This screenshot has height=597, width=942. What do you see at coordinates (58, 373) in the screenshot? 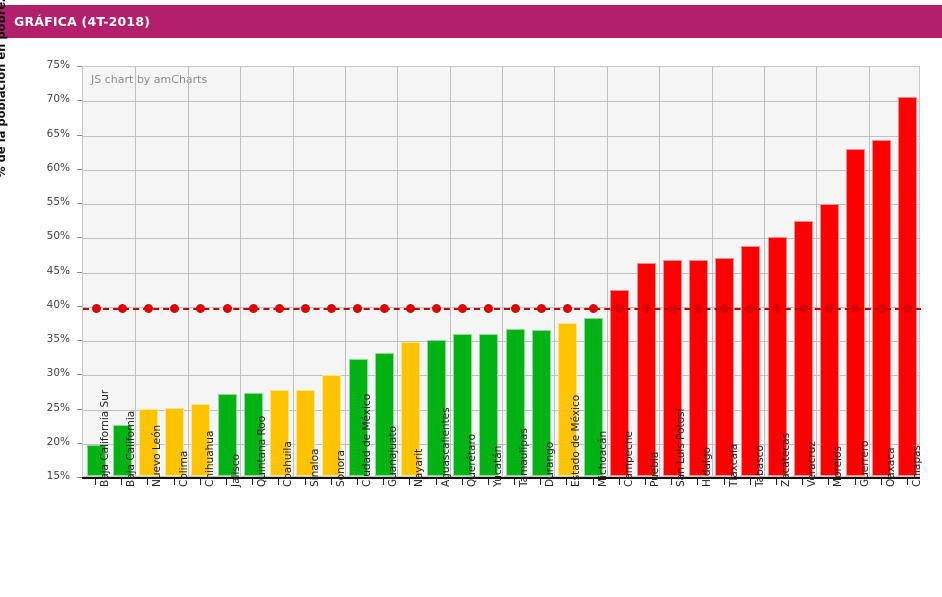
I see `y-axis-tick-label: 30%` at bounding box center [58, 373].